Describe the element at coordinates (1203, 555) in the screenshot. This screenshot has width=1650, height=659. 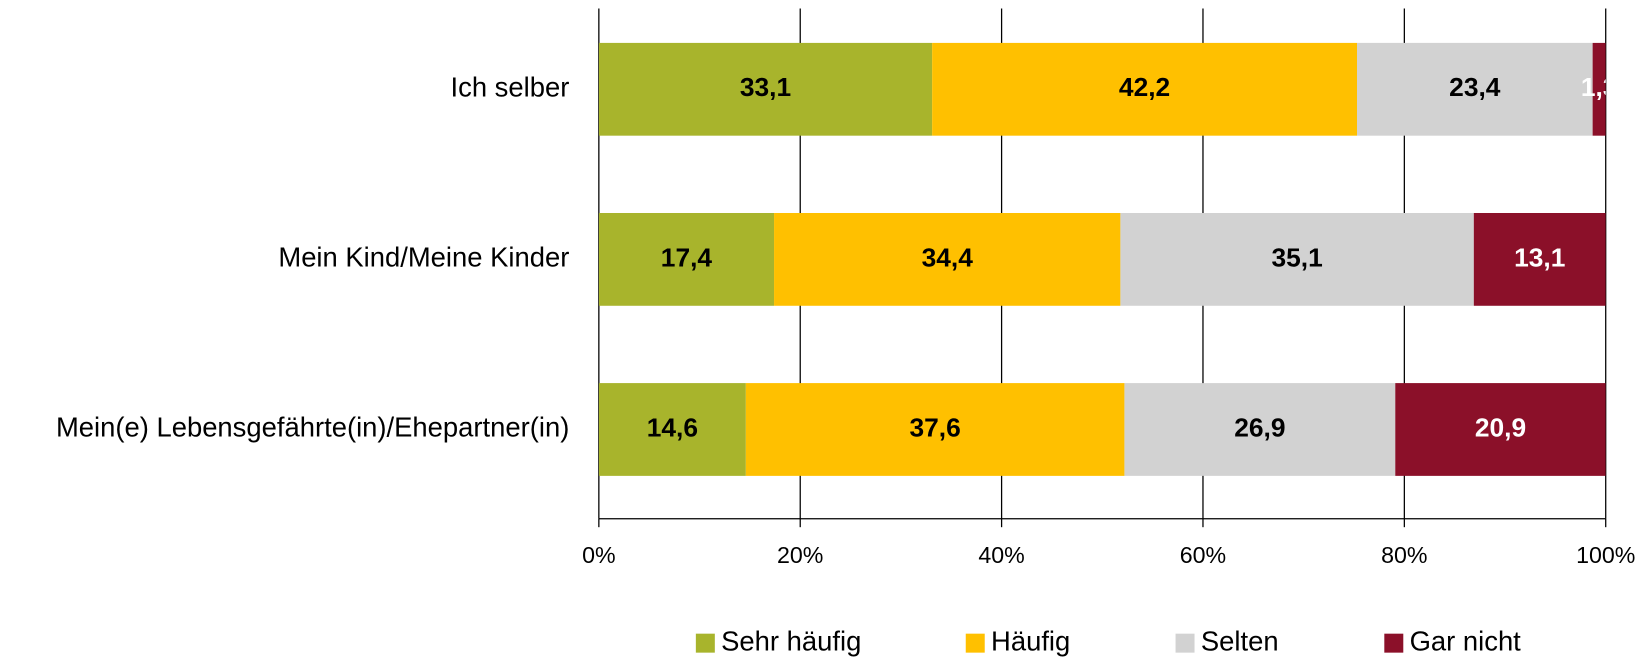
I see `x-tick-label: 60%` at that location.